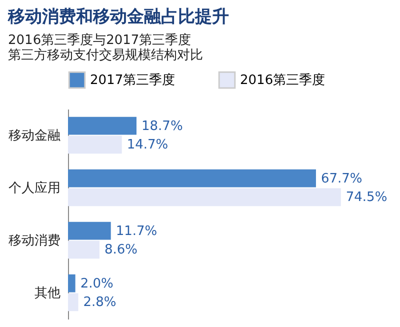  Describe the element at coordinates (367, 198) in the screenshot. I see `data-label: 74.5%` at that location.